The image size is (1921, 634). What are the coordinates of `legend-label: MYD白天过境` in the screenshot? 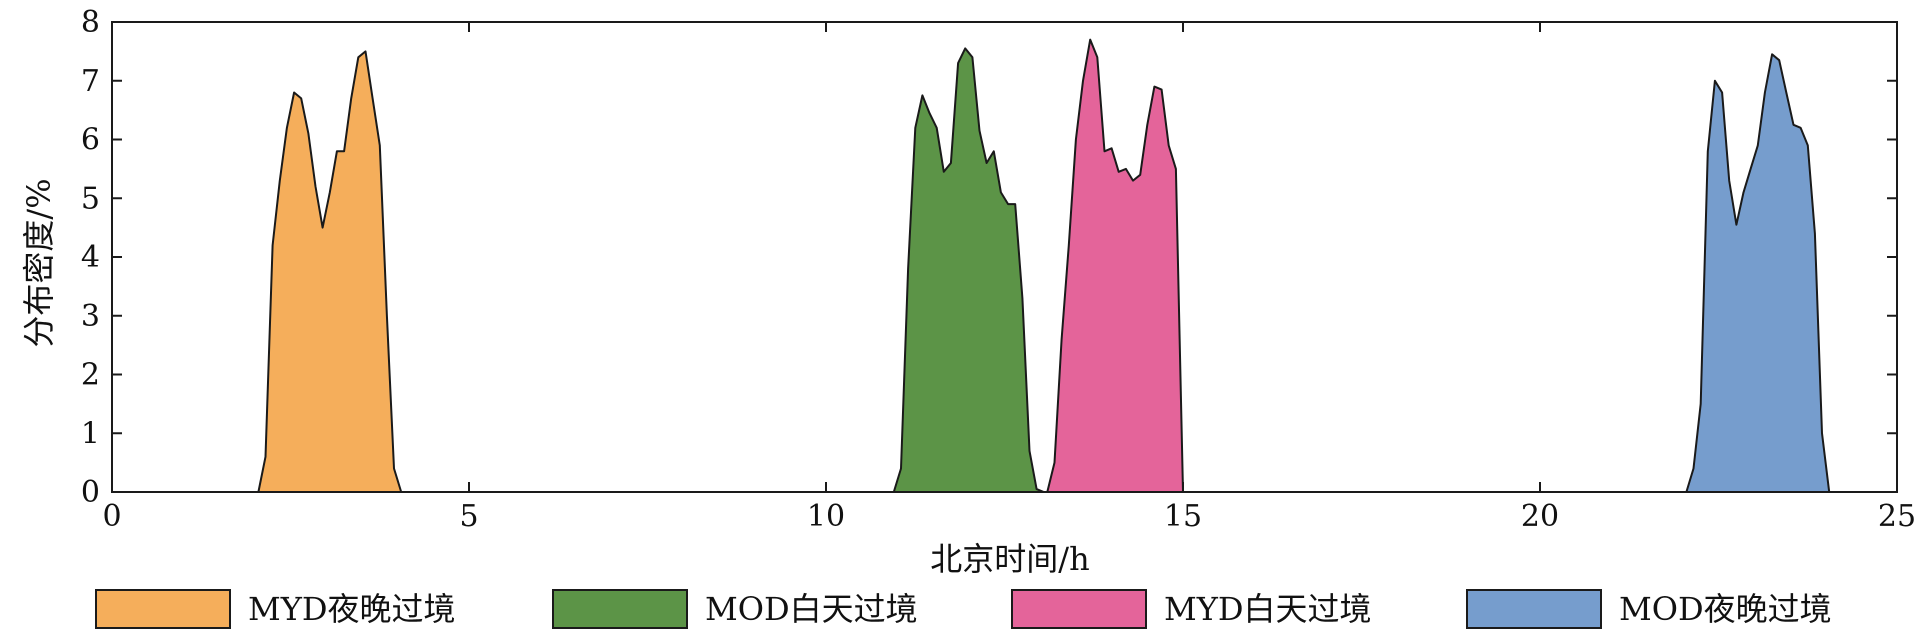 It's located at (1268, 609).